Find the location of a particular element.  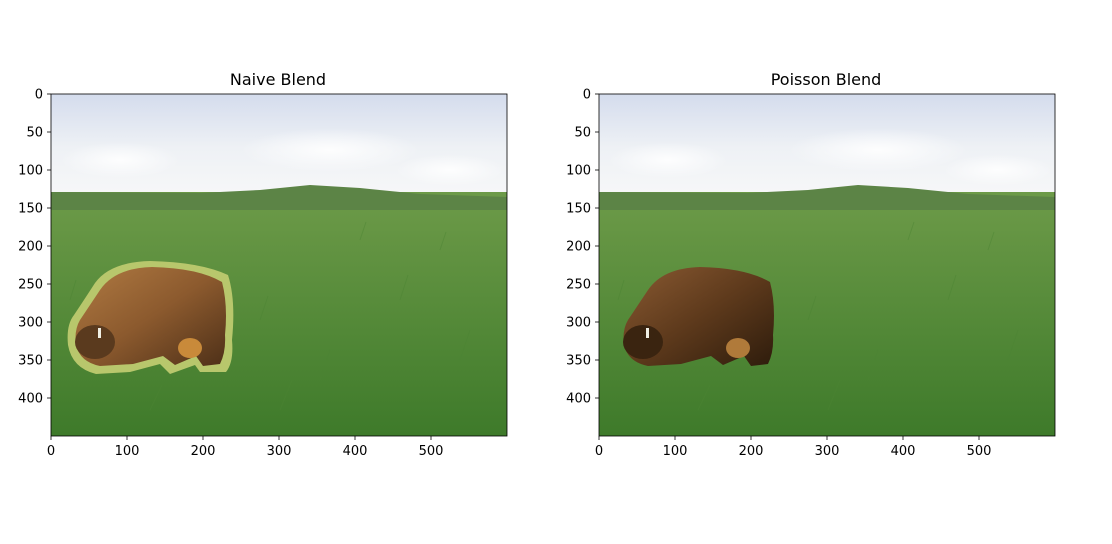

panel-title: Poisson Blend is located at coordinates (826, 79).